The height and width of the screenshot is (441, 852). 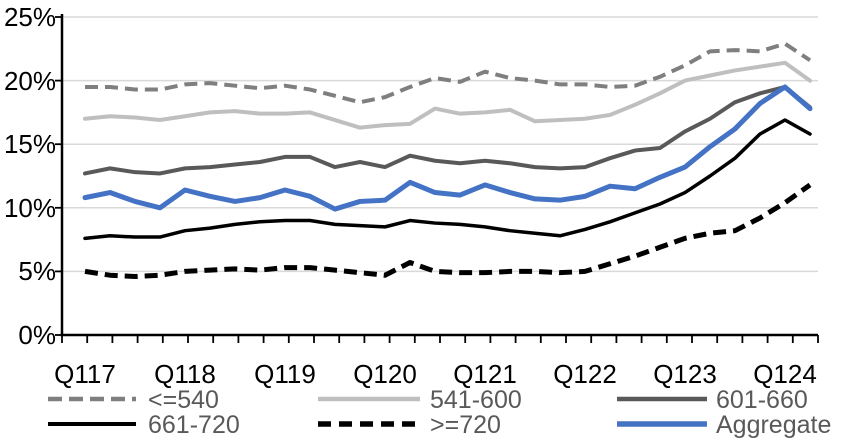 I want to click on x-tick-label-q124: Q124, so click(x=785, y=374).